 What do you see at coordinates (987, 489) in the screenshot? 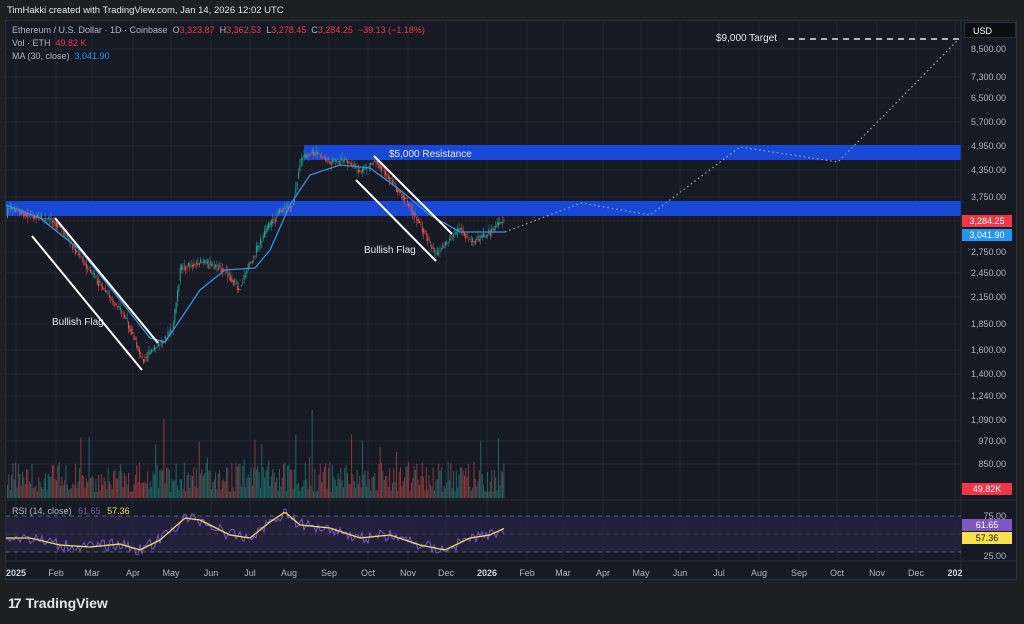
I see `volume-tag: 49.82K` at bounding box center [987, 489].